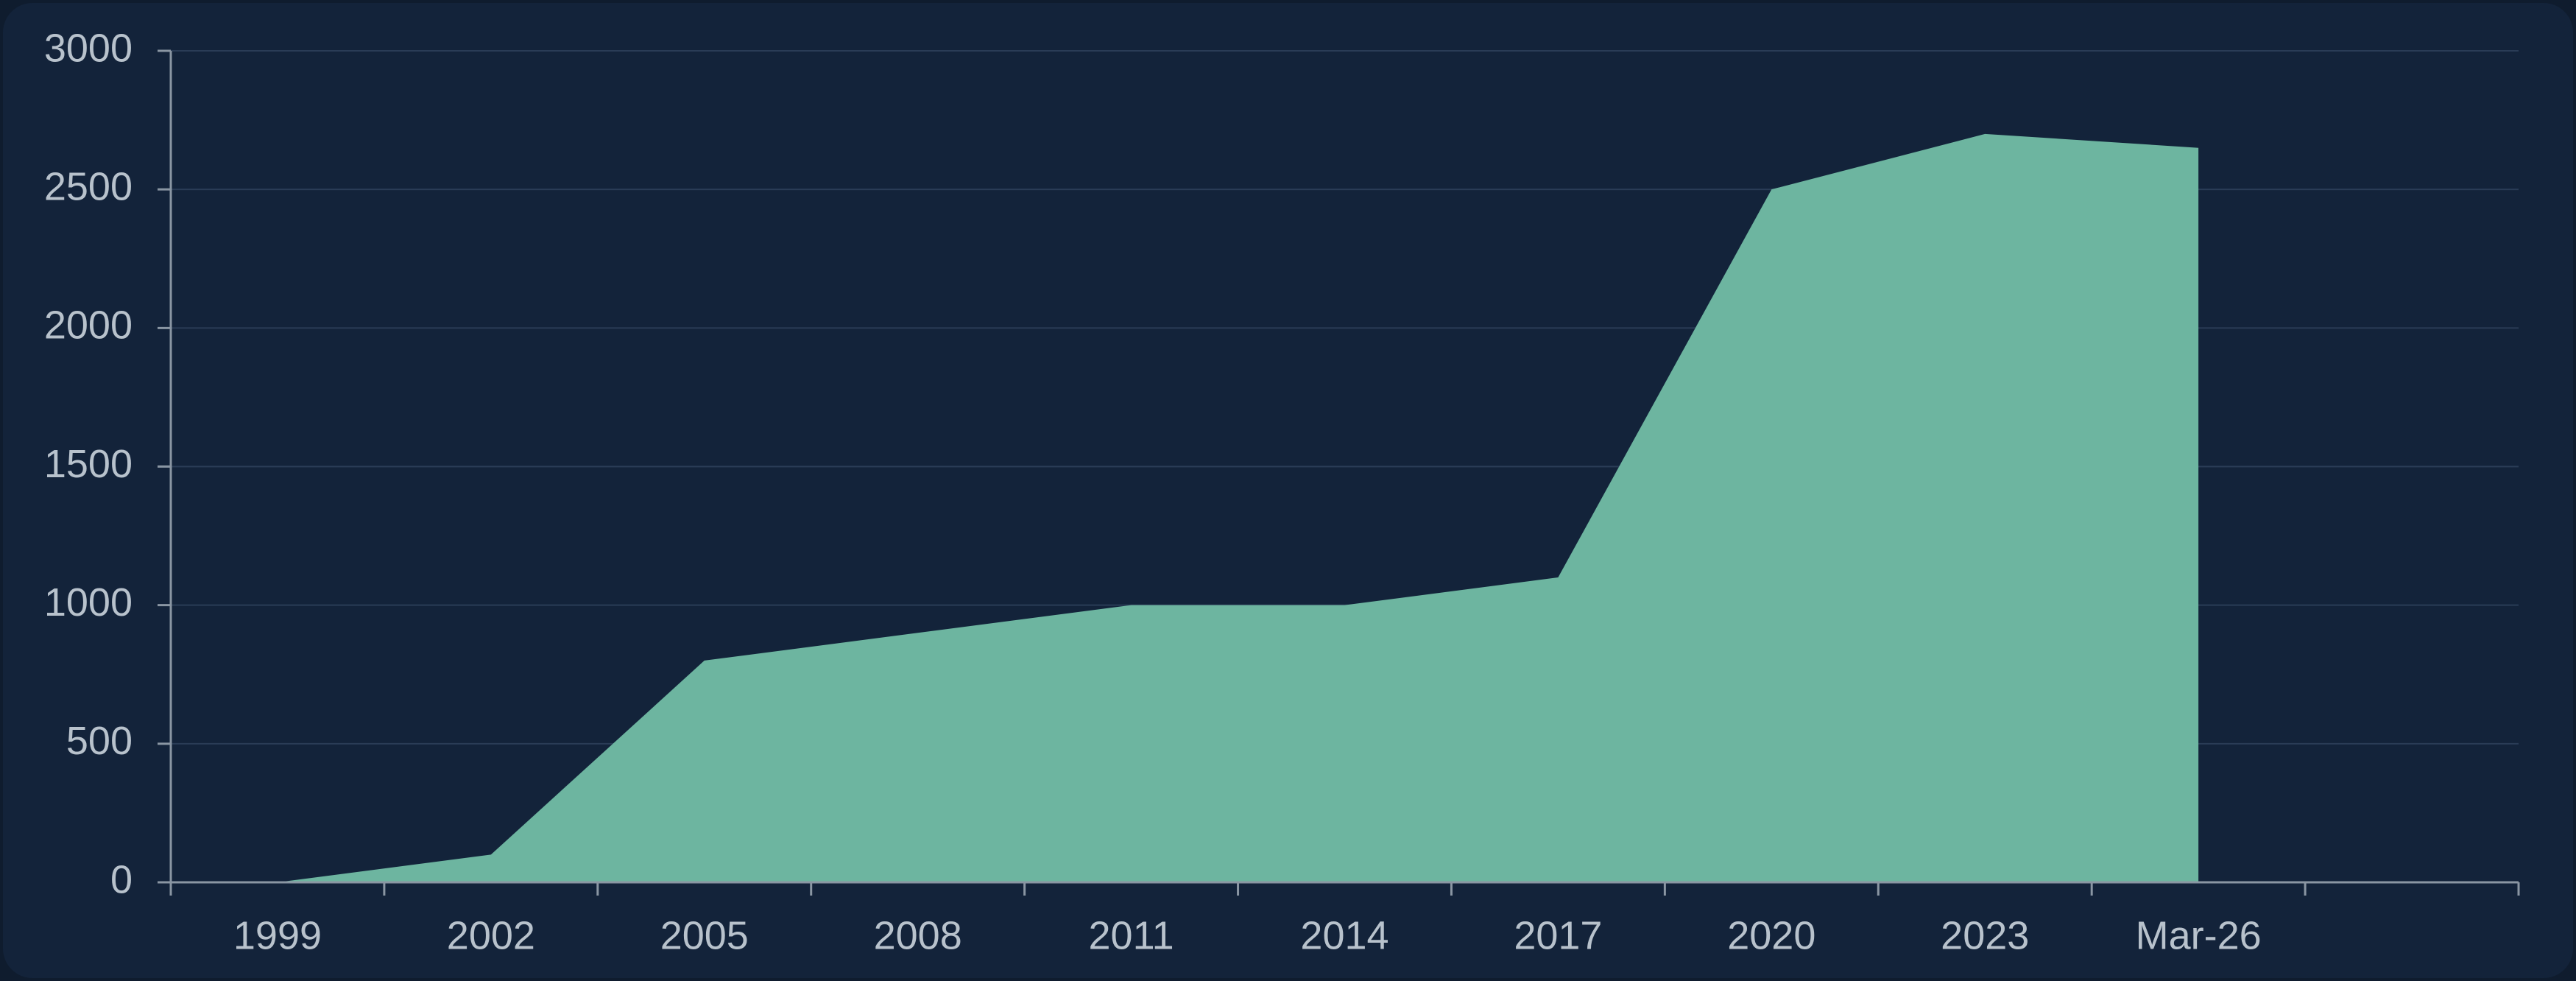 This screenshot has height=981, width=2576. What do you see at coordinates (704, 935) in the screenshot?
I see `x-tick-label: 2005` at bounding box center [704, 935].